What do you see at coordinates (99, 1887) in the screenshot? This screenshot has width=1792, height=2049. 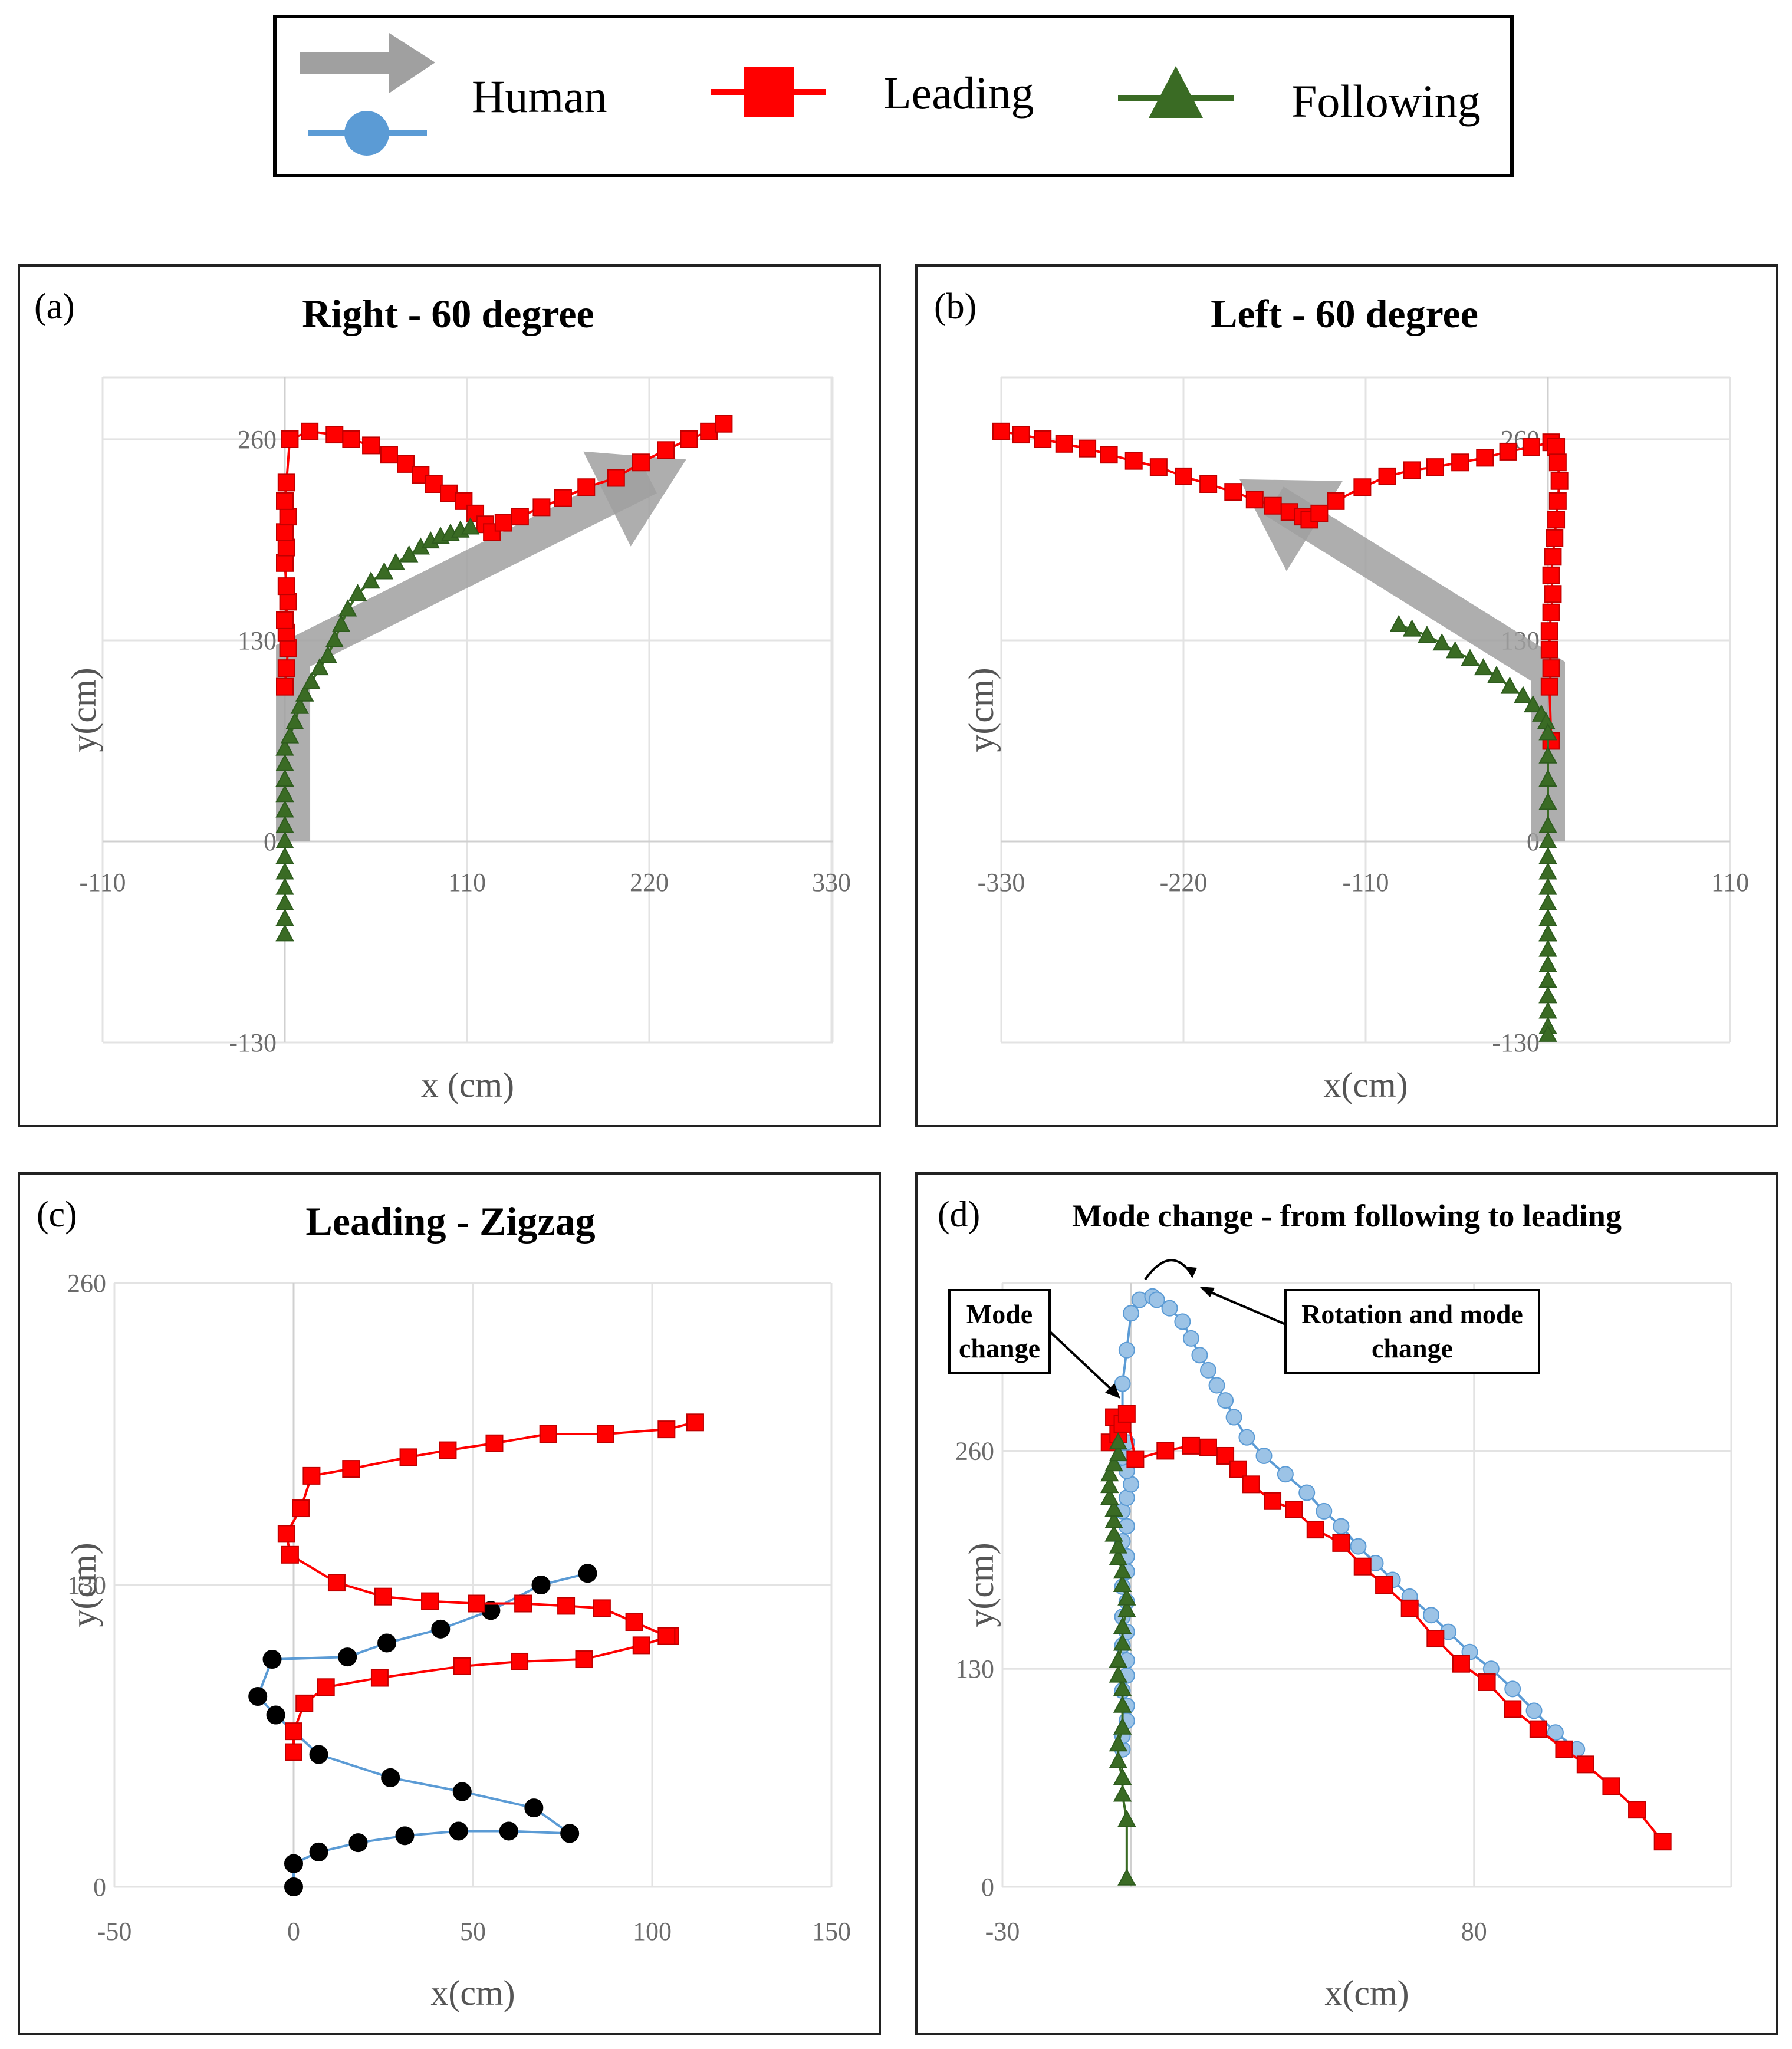 I see `y-tick-label-c-0: 0` at bounding box center [99, 1887].